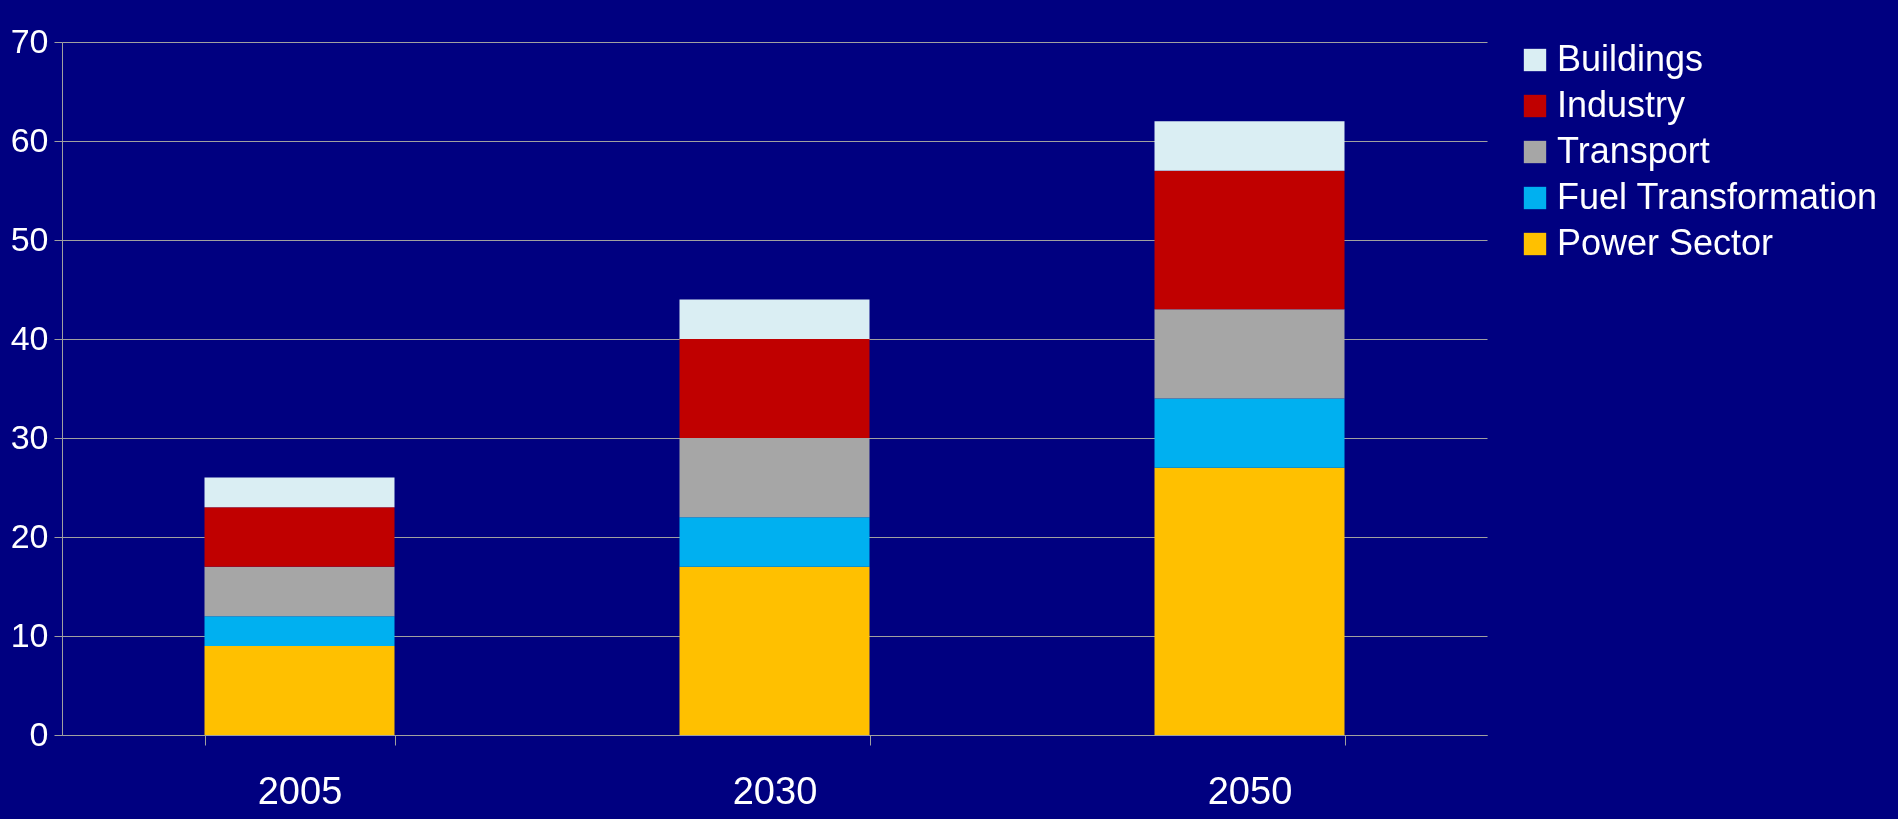 Image resolution: width=1898 pixels, height=819 pixels. Describe the element at coordinates (29, 337) in the screenshot. I see `y-tick-label: 40` at that location.